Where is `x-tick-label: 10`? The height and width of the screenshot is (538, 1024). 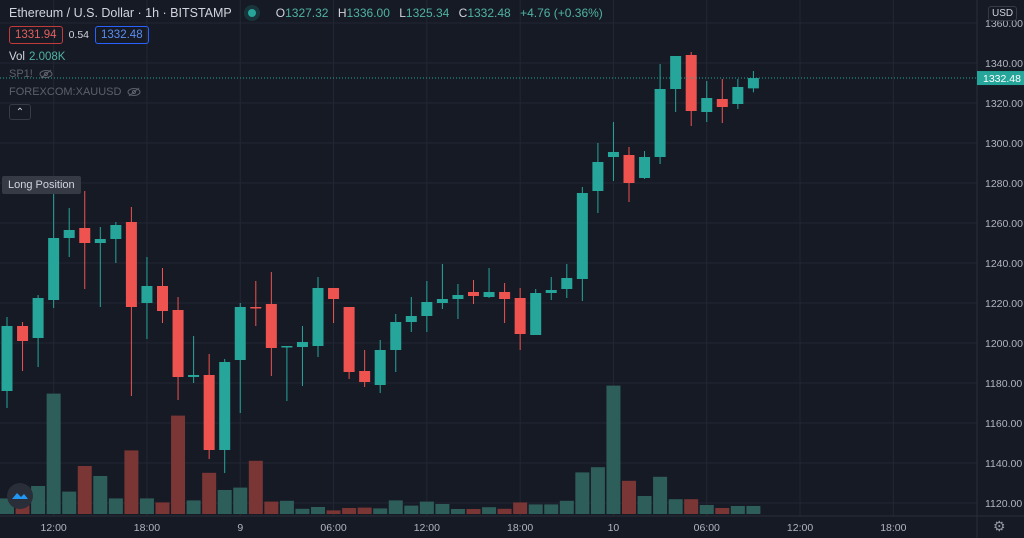 x-tick-label: 10 is located at coordinates (614, 528).